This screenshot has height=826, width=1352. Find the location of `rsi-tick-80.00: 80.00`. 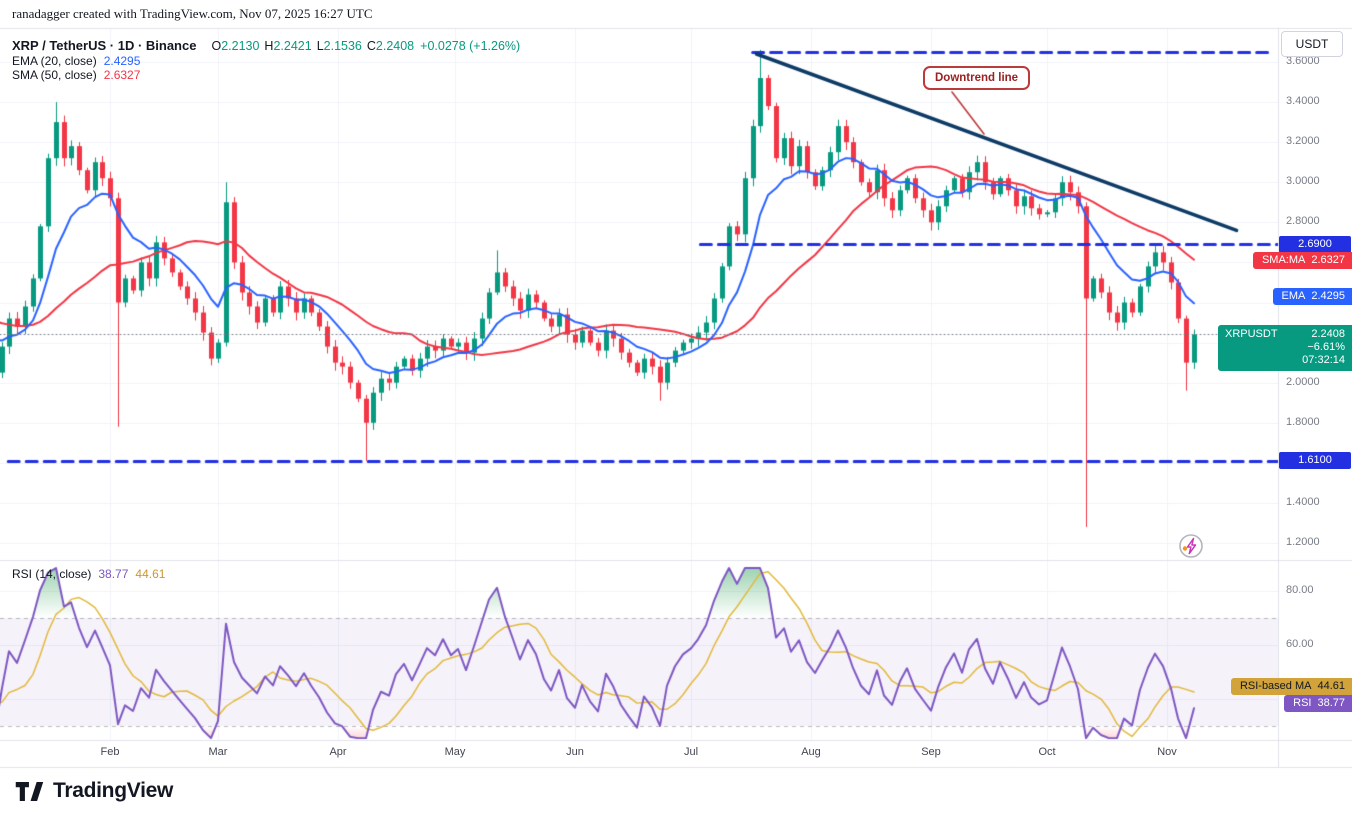

rsi-tick-80.00: 80.00 is located at coordinates (1300, 590).